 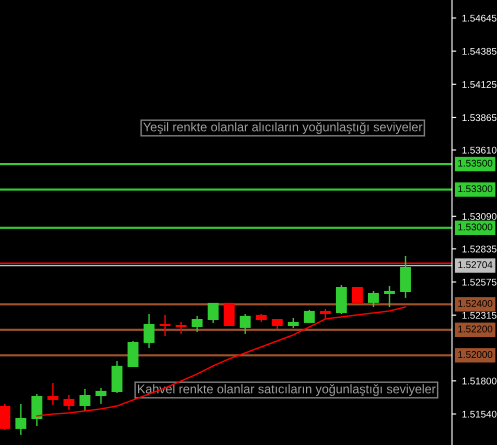 What do you see at coordinates (479, 315) in the screenshot?
I see `y-tick-label: 1.52315` at bounding box center [479, 315].